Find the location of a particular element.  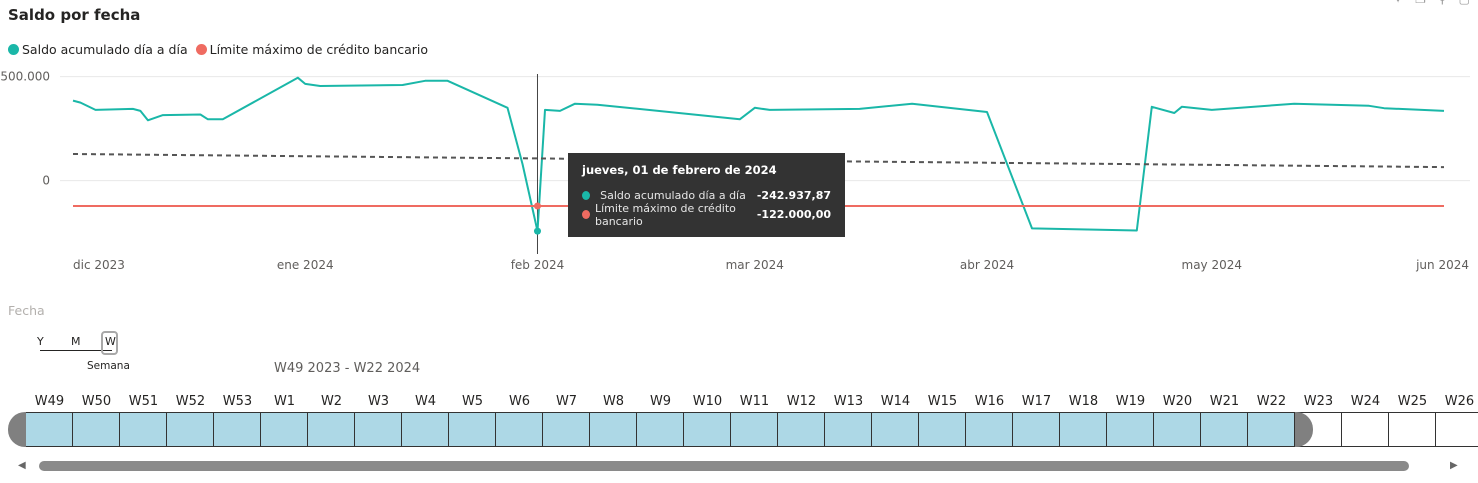

x-tick-label-6: jun 2024 is located at coordinates (1442, 265).